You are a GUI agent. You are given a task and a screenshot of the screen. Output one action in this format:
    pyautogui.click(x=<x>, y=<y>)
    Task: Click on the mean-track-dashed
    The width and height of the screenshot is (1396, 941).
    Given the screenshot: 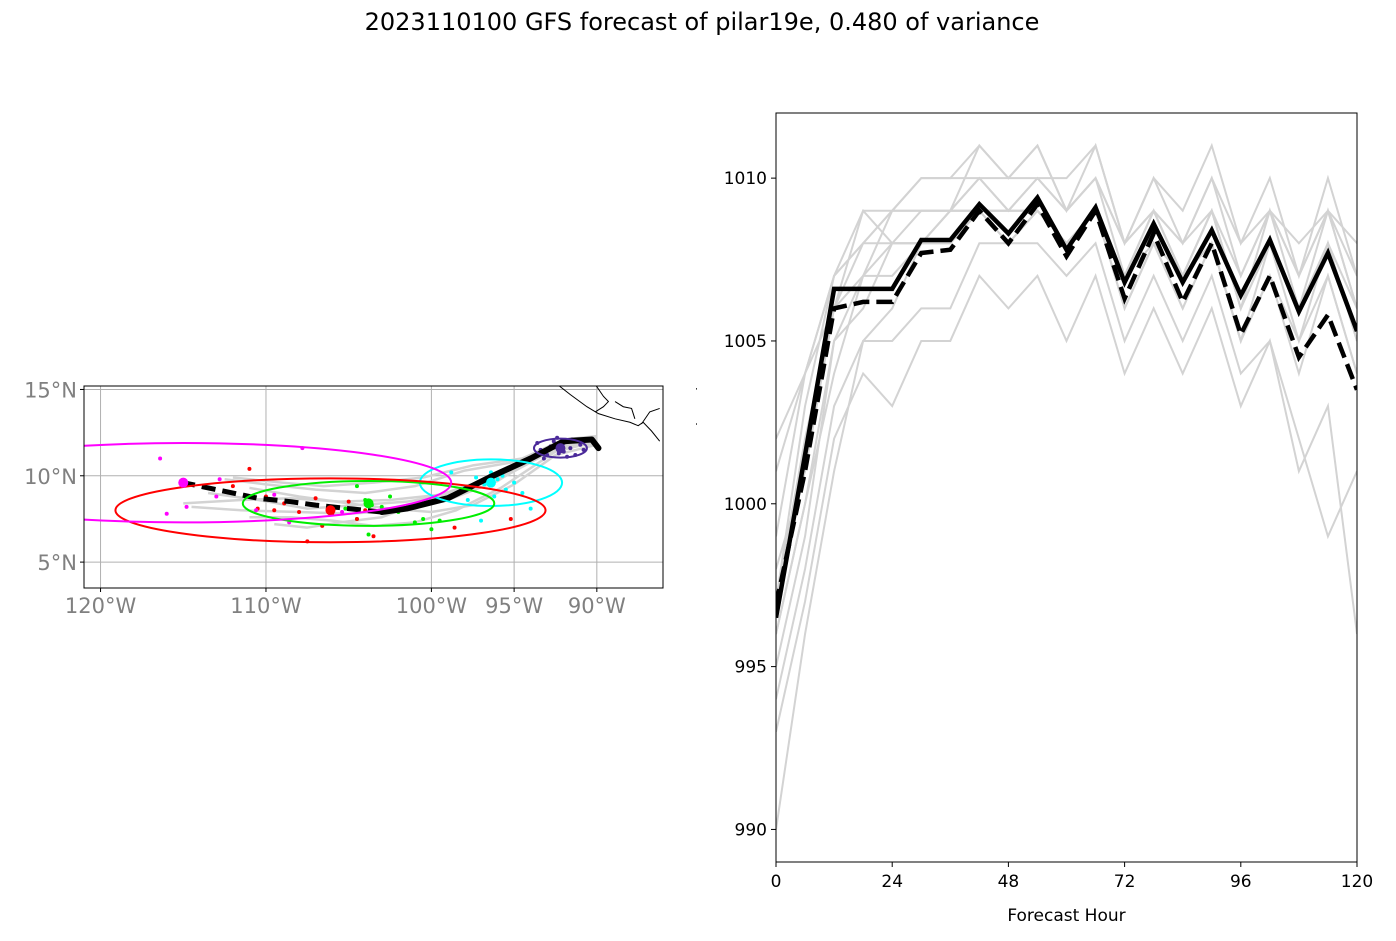 What is the action you would take?
    pyautogui.click(x=282, y=497)
    